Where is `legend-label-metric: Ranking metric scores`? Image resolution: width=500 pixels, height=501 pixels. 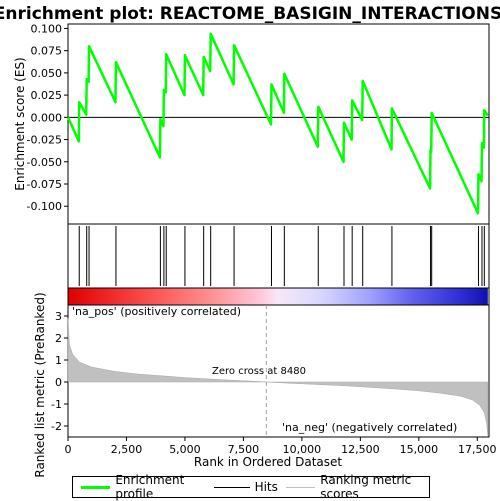
legend-label-metric: Ranking metric scores is located at coordinates (366, 487).